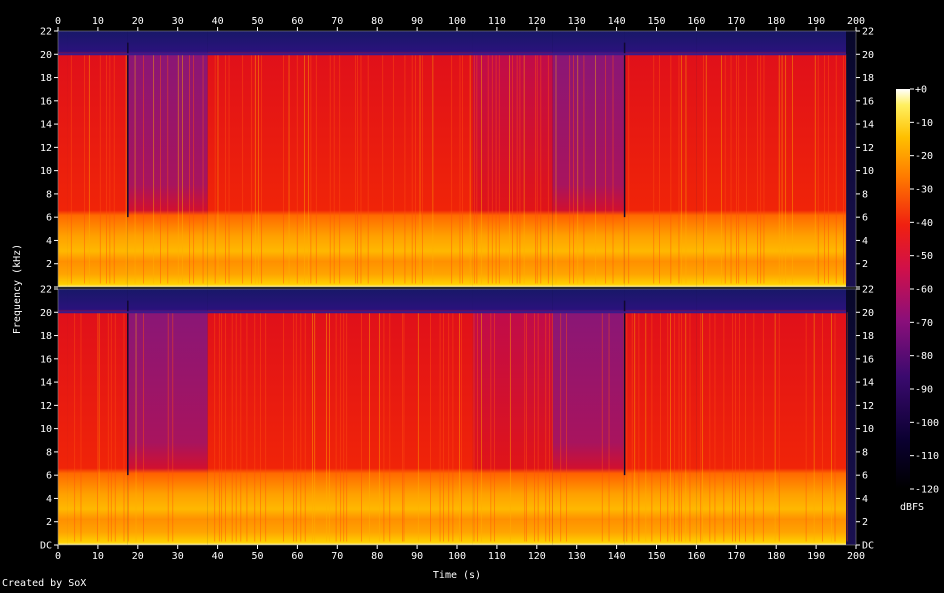 The image size is (944, 593). Describe the element at coordinates (46, 546) in the screenshot. I see `y-tick-label-left: DC` at that location.